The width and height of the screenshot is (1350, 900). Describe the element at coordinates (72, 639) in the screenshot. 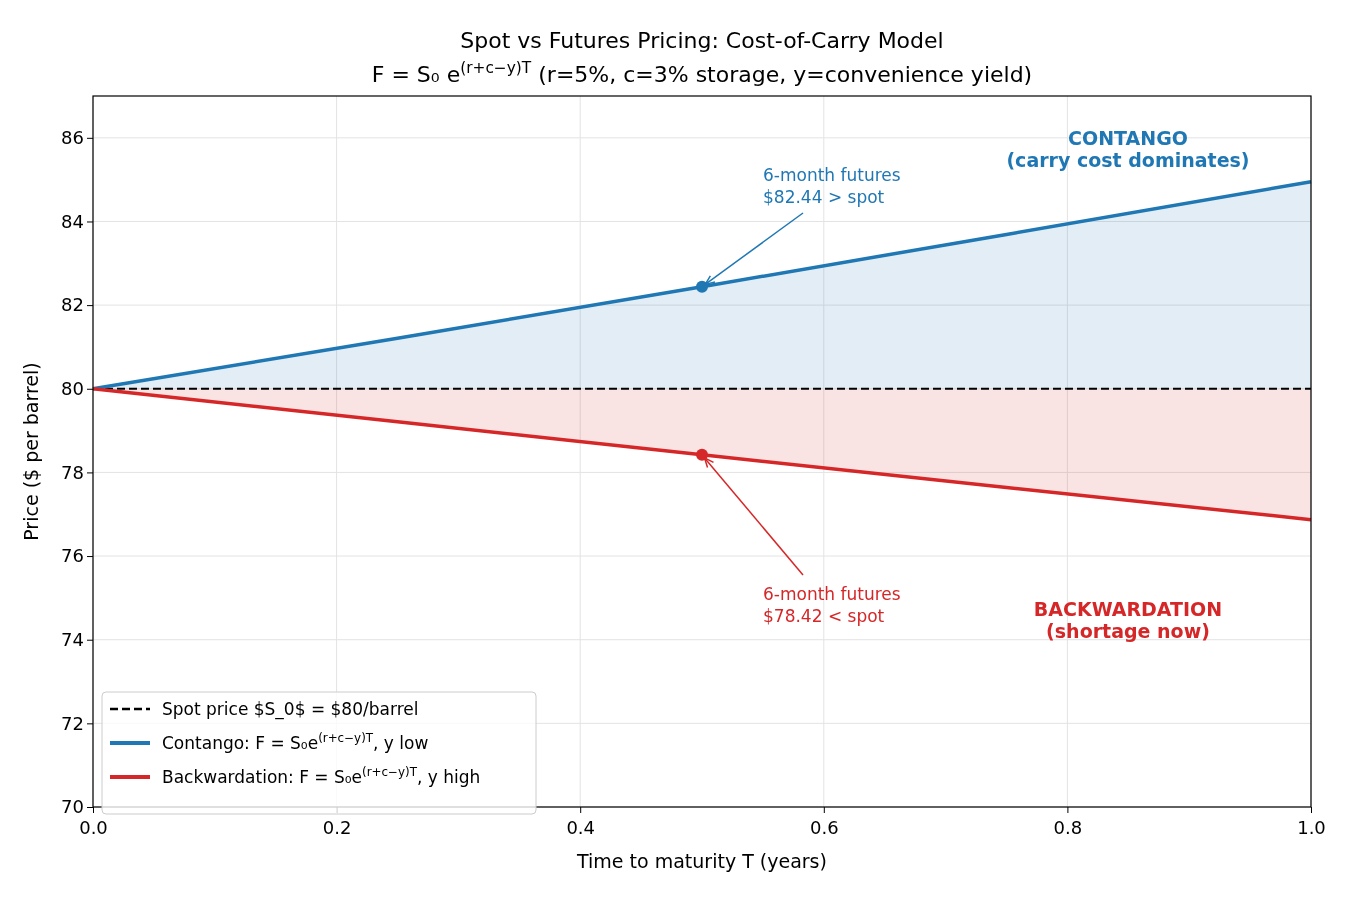

I see `y-tick-label: 74` at that location.